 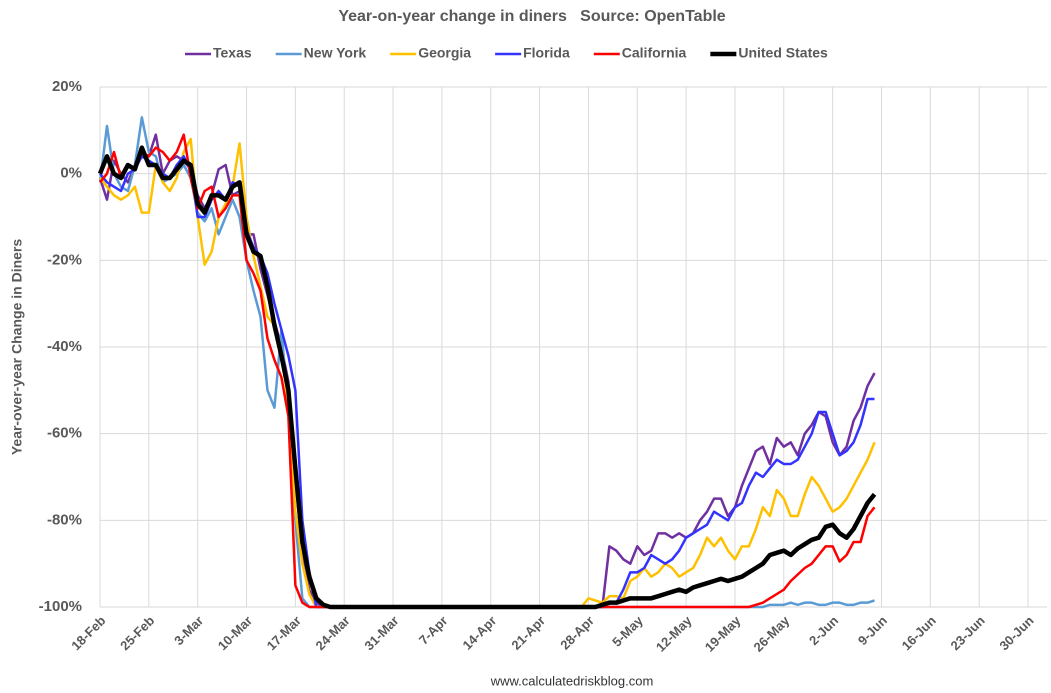 What do you see at coordinates (88, 633) in the screenshot?
I see `x-tick-label: 18-Feb` at bounding box center [88, 633].